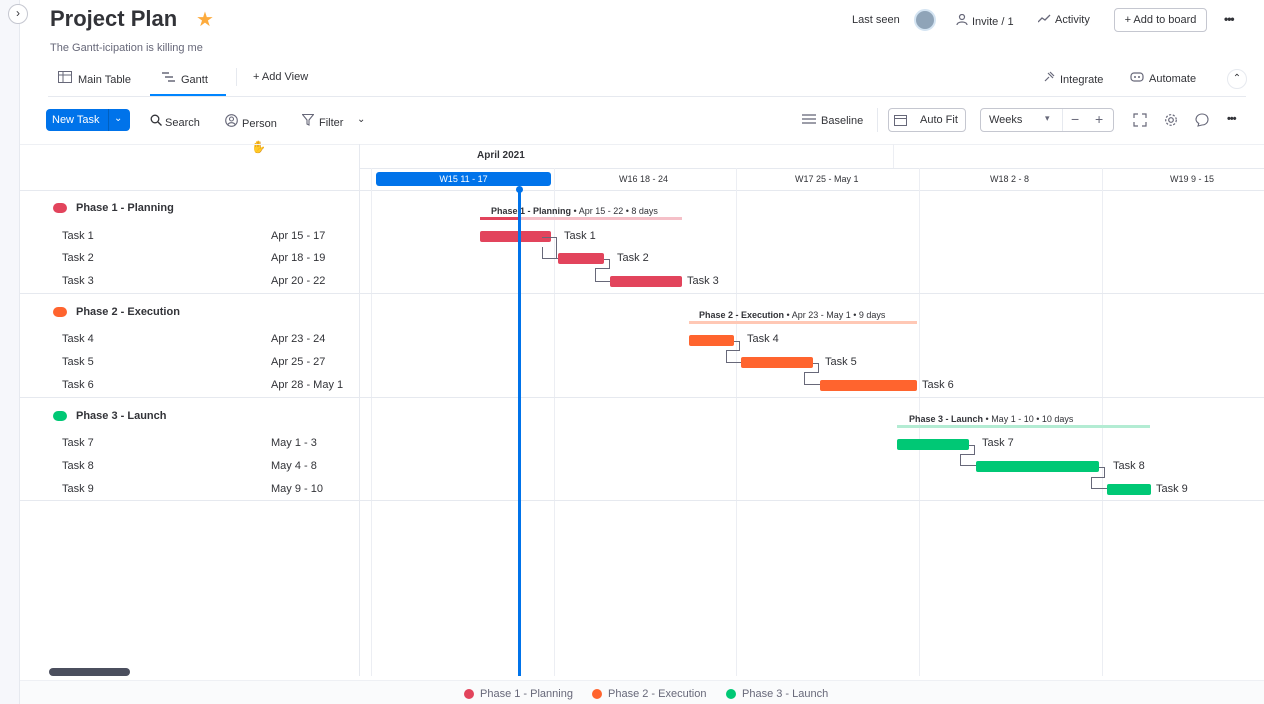  What do you see at coordinates (1229, 19) in the screenshot?
I see `board-more-button: •••` at bounding box center [1229, 19].